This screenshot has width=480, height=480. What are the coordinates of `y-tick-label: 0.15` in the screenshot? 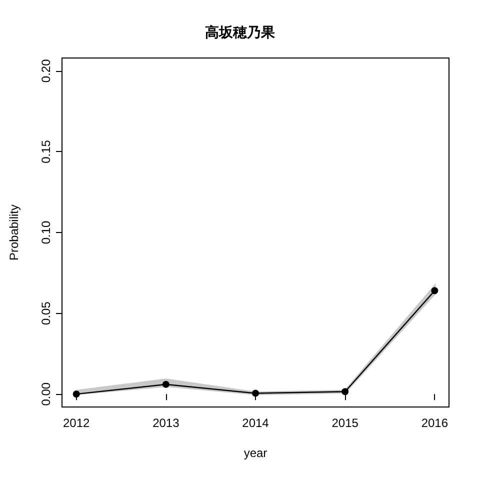 It's located at (46, 152).